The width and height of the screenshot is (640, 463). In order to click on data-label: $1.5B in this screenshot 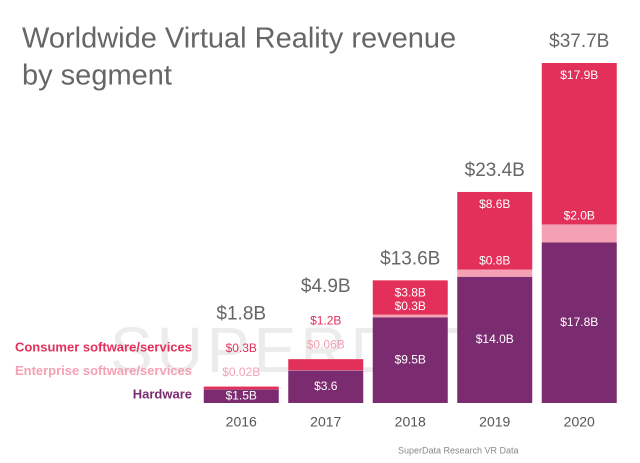, I will do `click(241, 395)`.